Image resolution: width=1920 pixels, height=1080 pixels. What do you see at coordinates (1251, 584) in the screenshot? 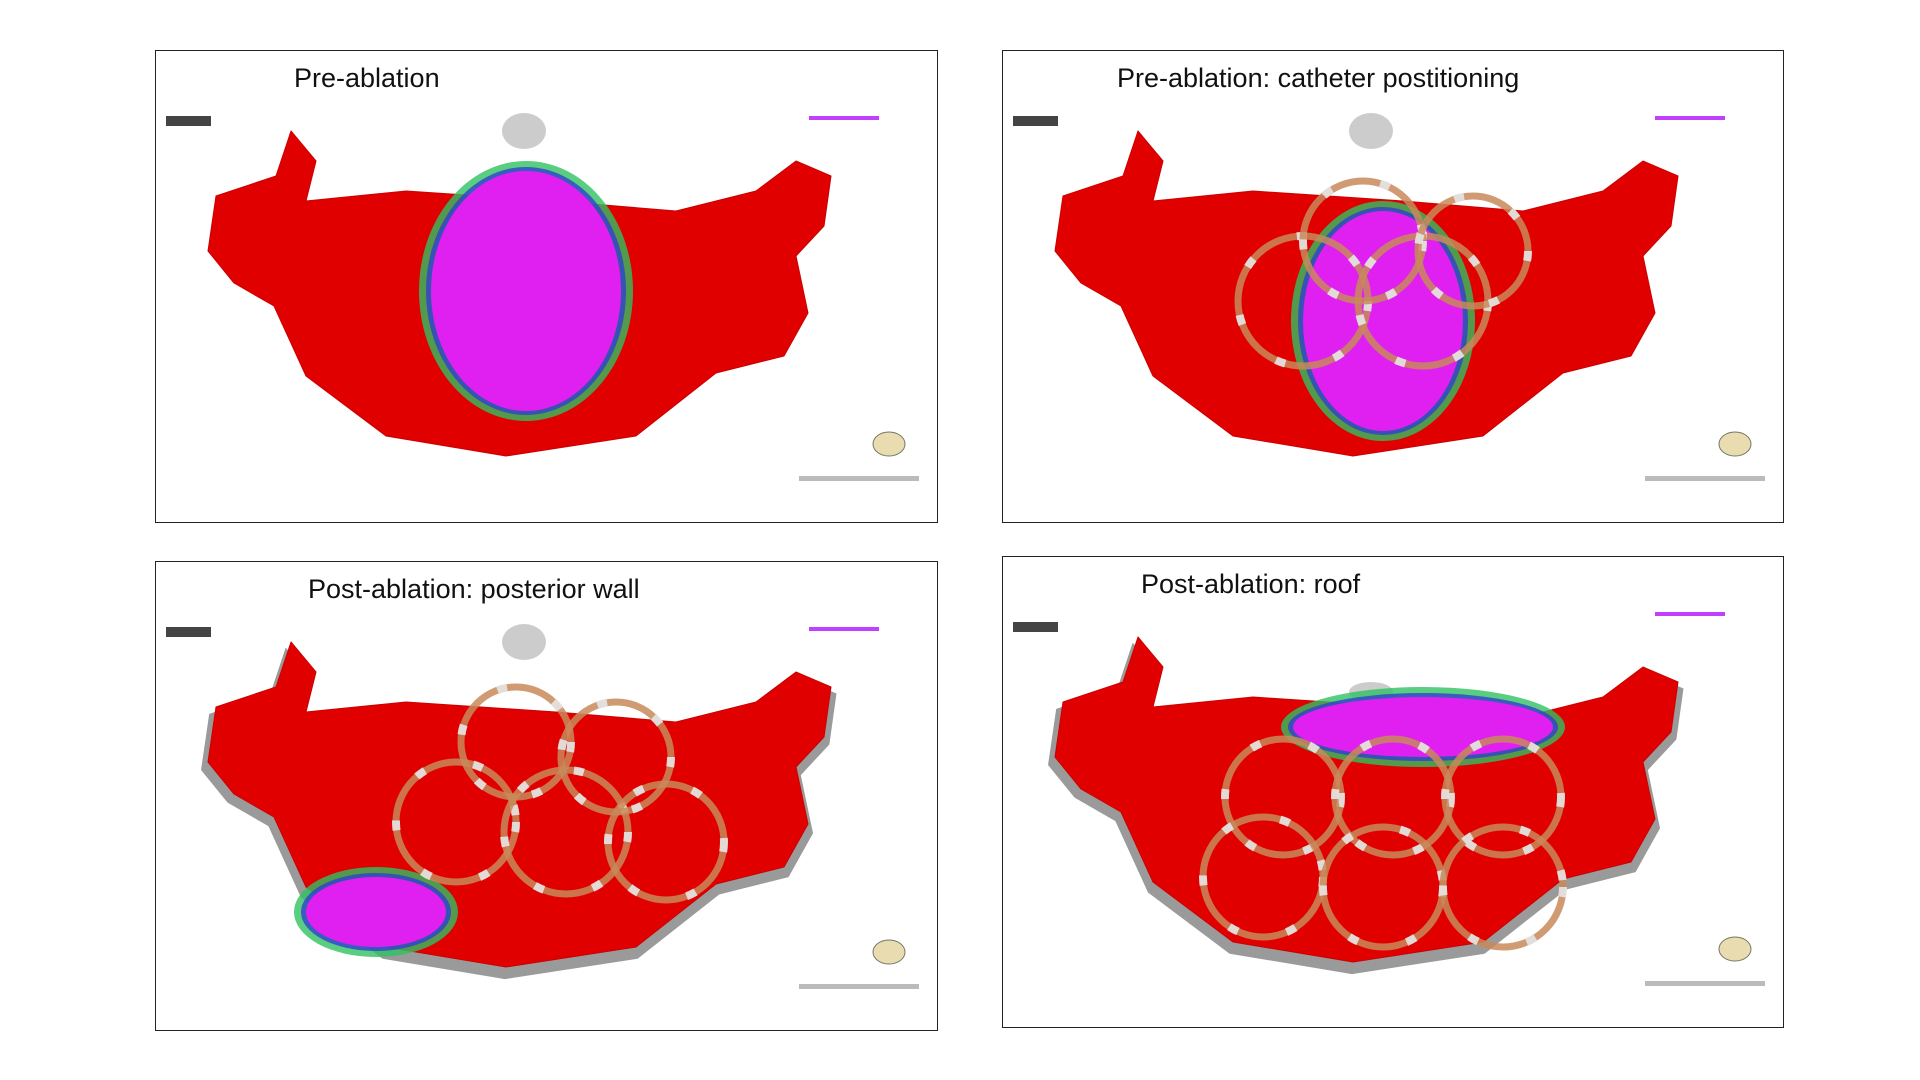
I see `panel-title: Post-ablation: roof` at bounding box center [1251, 584].